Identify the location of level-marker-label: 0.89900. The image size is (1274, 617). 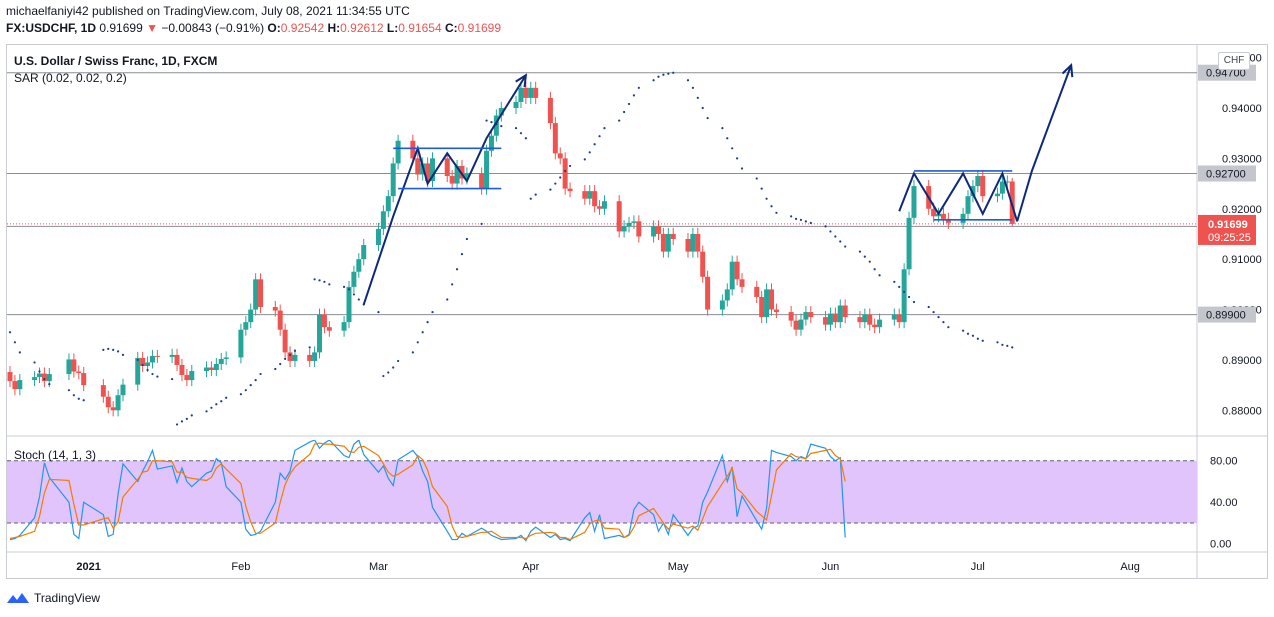
(1226, 316).